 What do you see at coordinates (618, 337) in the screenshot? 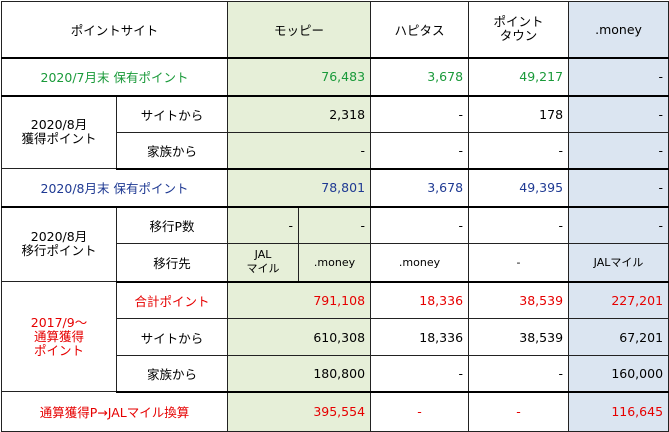
I see `cumulative-site-money: 67,201` at bounding box center [618, 337].